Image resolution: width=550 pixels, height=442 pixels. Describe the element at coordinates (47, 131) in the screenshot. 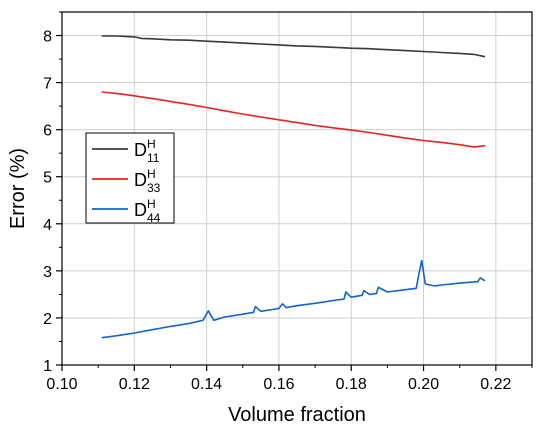

I see `y-tick-label: 6` at that location.